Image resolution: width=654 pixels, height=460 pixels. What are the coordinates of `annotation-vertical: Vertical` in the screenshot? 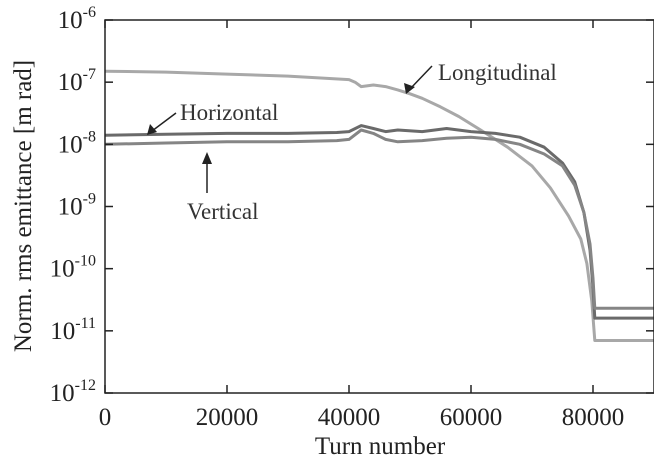 It's located at (223, 211).